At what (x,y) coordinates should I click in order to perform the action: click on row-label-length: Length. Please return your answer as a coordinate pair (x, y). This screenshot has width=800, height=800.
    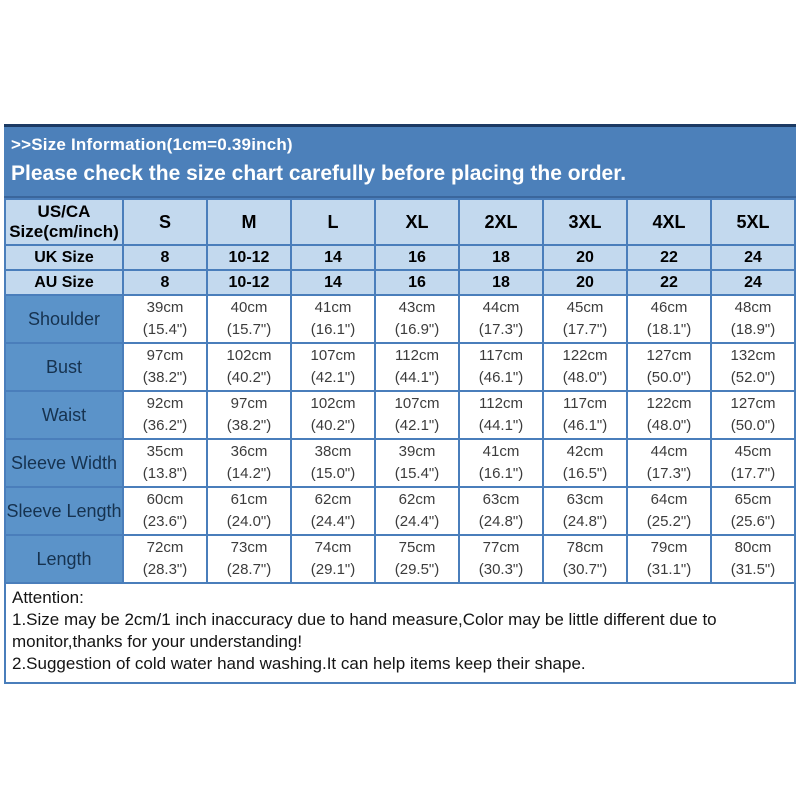
    Looking at the image, I should click on (64, 559).